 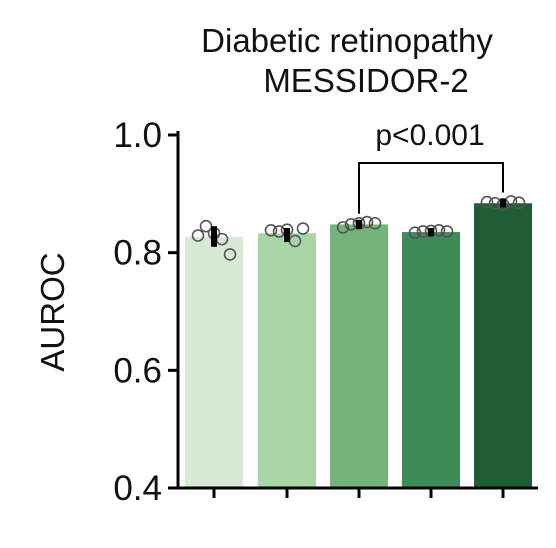 I want to click on chart-title-line2: MESSIDOR-2, so click(x=365, y=80).